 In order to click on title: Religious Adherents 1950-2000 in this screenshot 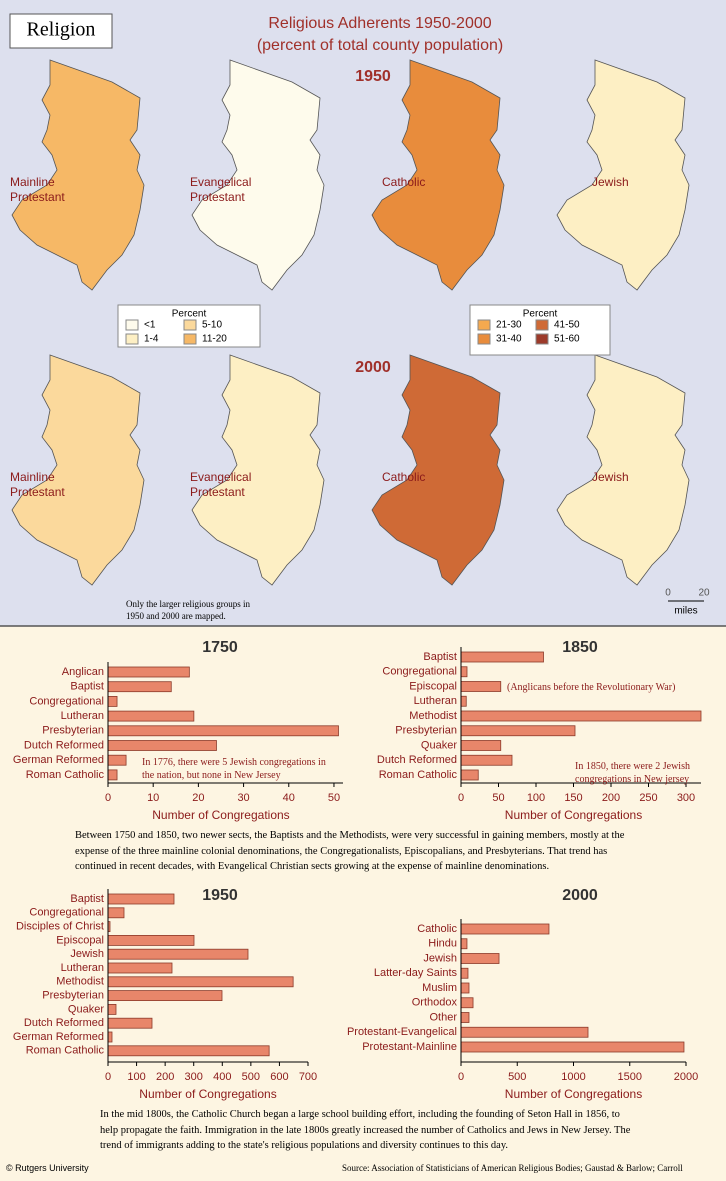, I will do `click(379, 23)`.